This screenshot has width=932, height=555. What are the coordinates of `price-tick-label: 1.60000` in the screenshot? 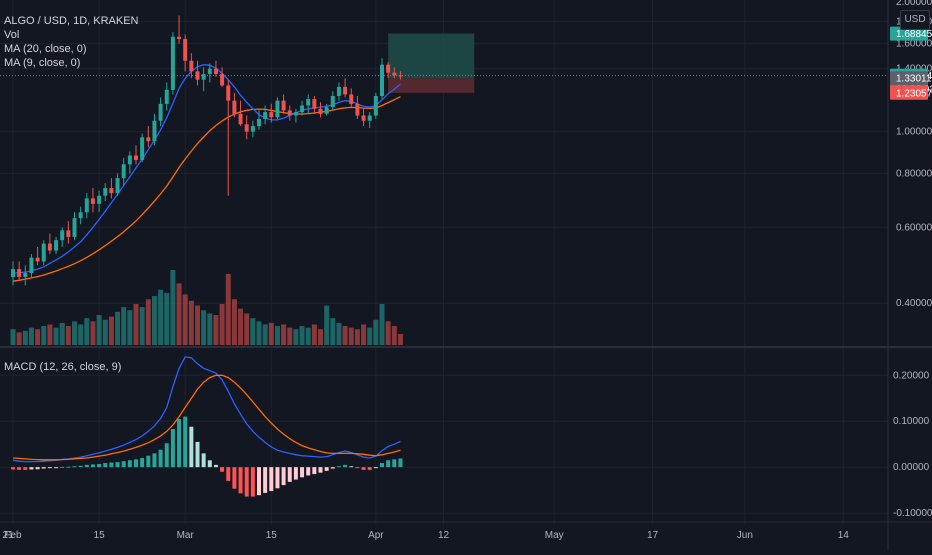 It's located at (914, 44).